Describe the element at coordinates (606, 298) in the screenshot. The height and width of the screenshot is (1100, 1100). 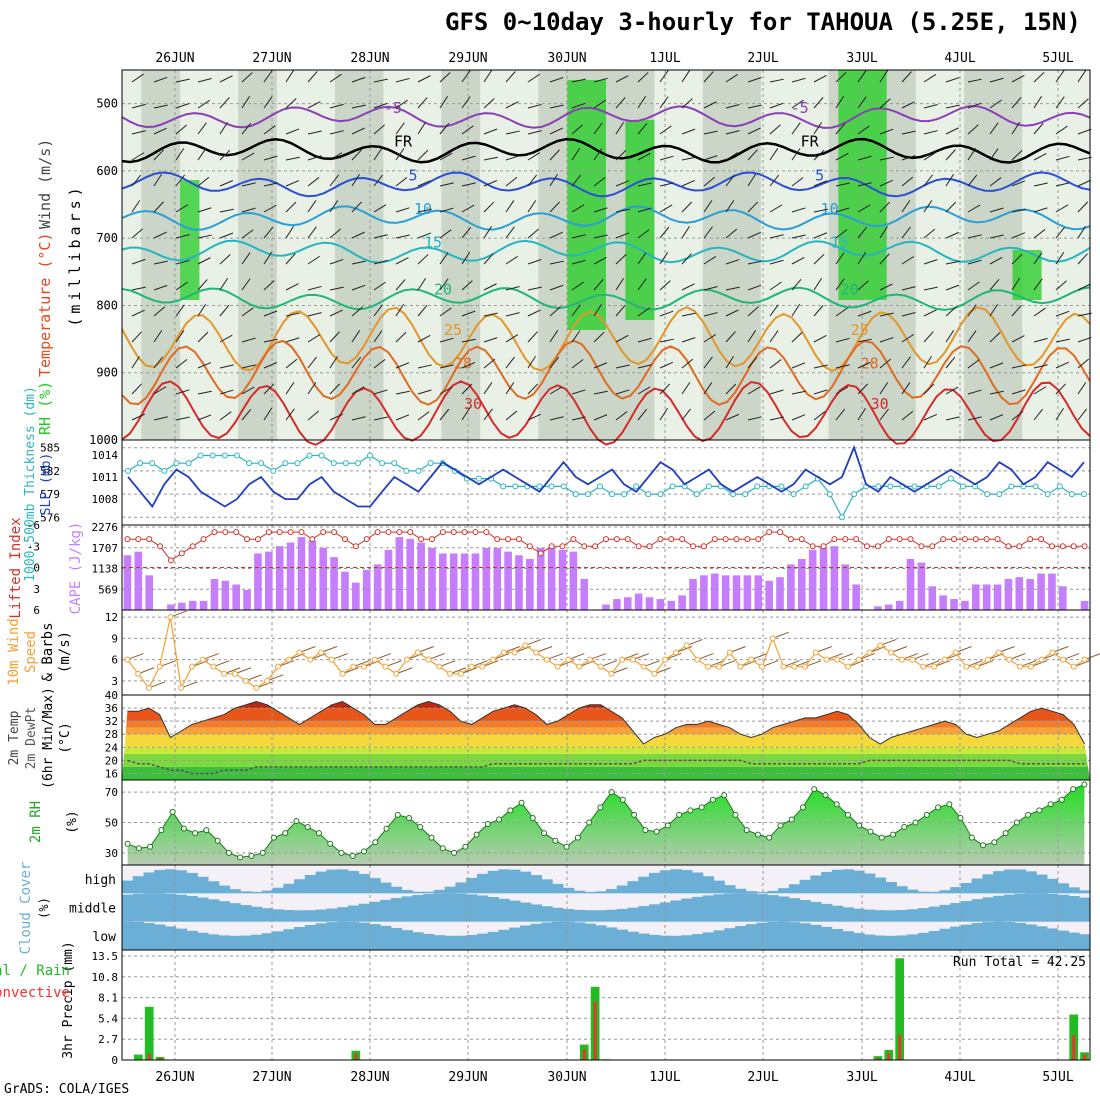
I see `isotherm-line` at that location.